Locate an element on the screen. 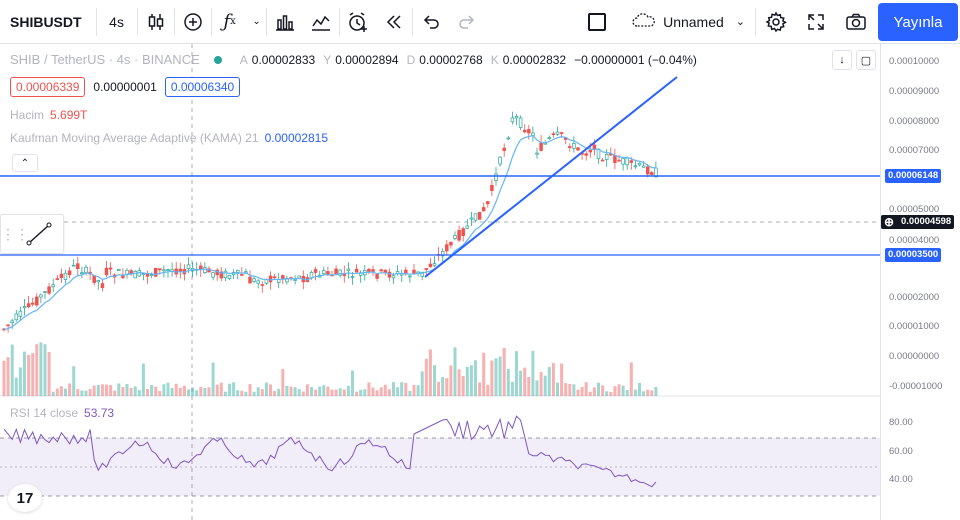  redo-icon is located at coordinates (467, 22).